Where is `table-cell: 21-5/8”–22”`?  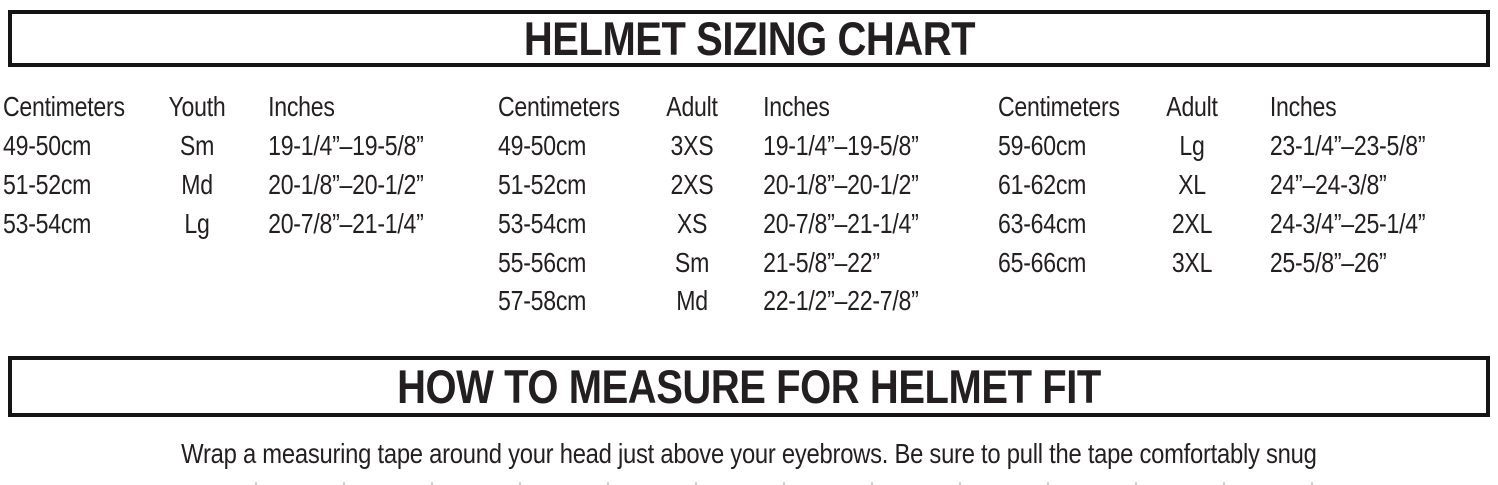
table-cell: 21-5/8”–22” is located at coordinates (821, 262).